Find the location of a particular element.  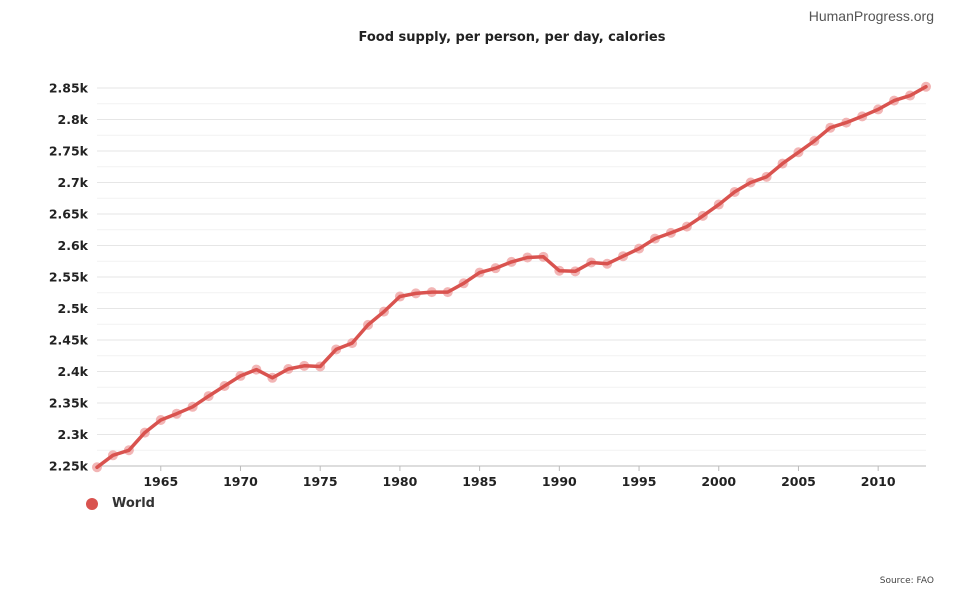

x-axis: 1965 1970 1975 1980 1985 1990 1995 2000 2005 2010 is located at coordinates (511, 477).